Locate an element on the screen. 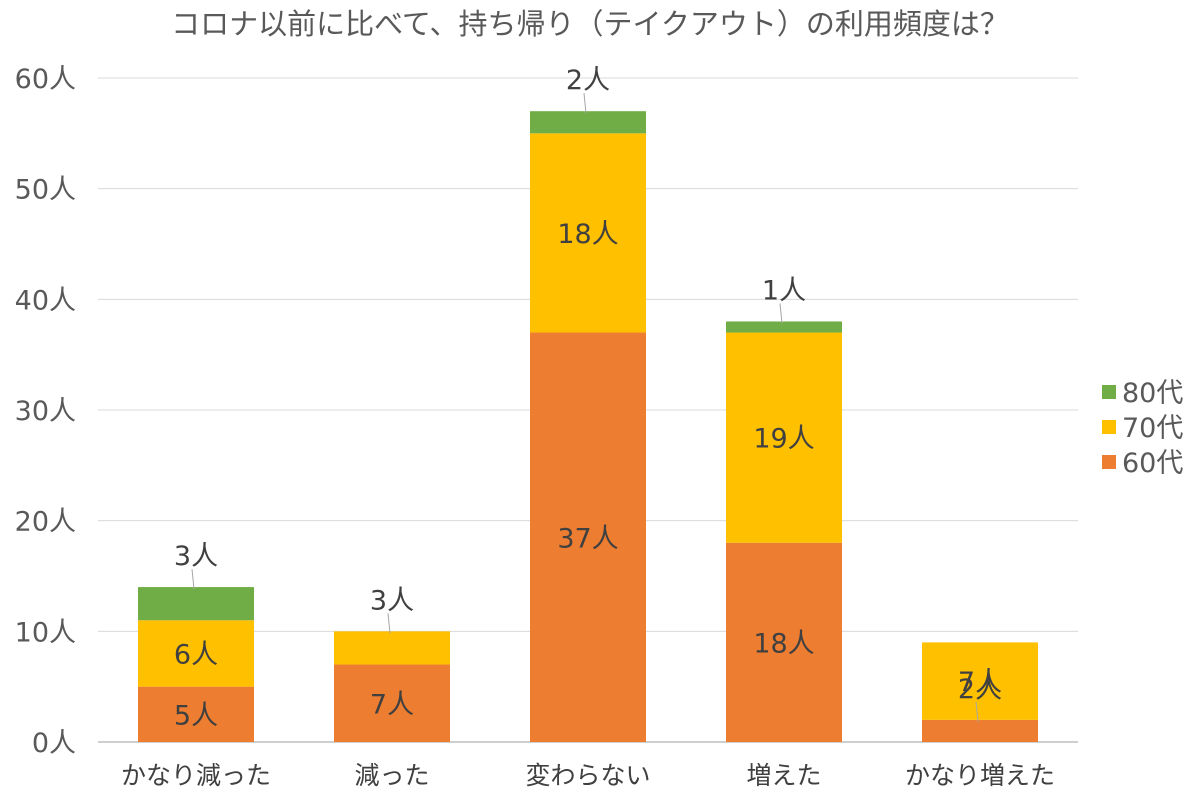  legend: 80代 70代 60代 is located at coordinates (1142, 428).